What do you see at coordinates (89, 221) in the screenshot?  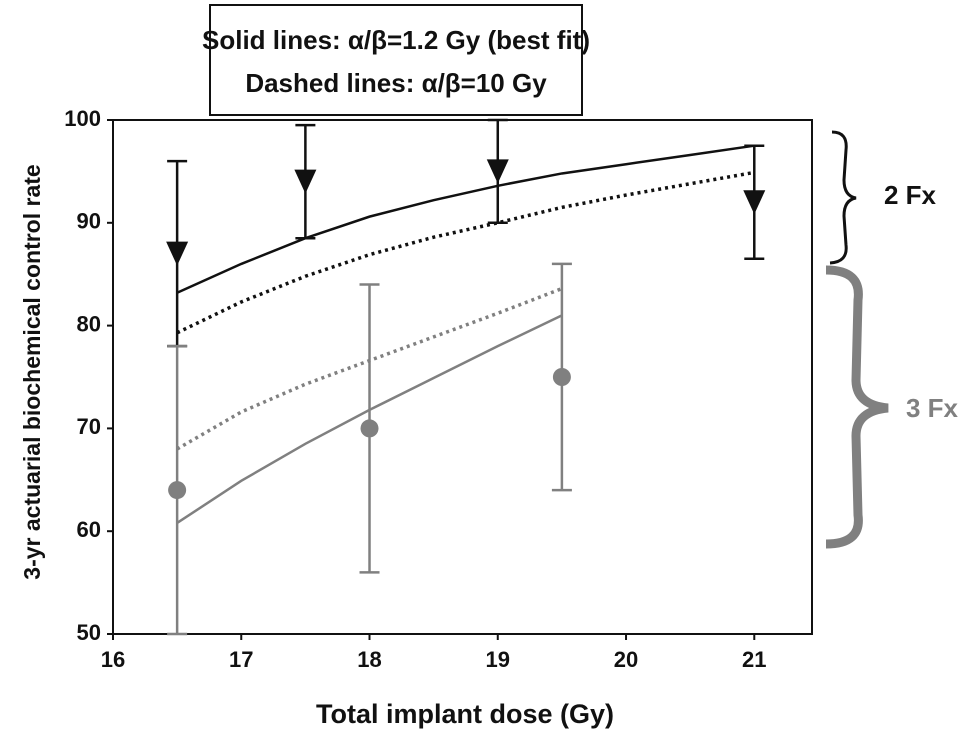 I see `y-tick-label: 90` at bounding box center [89, 221].